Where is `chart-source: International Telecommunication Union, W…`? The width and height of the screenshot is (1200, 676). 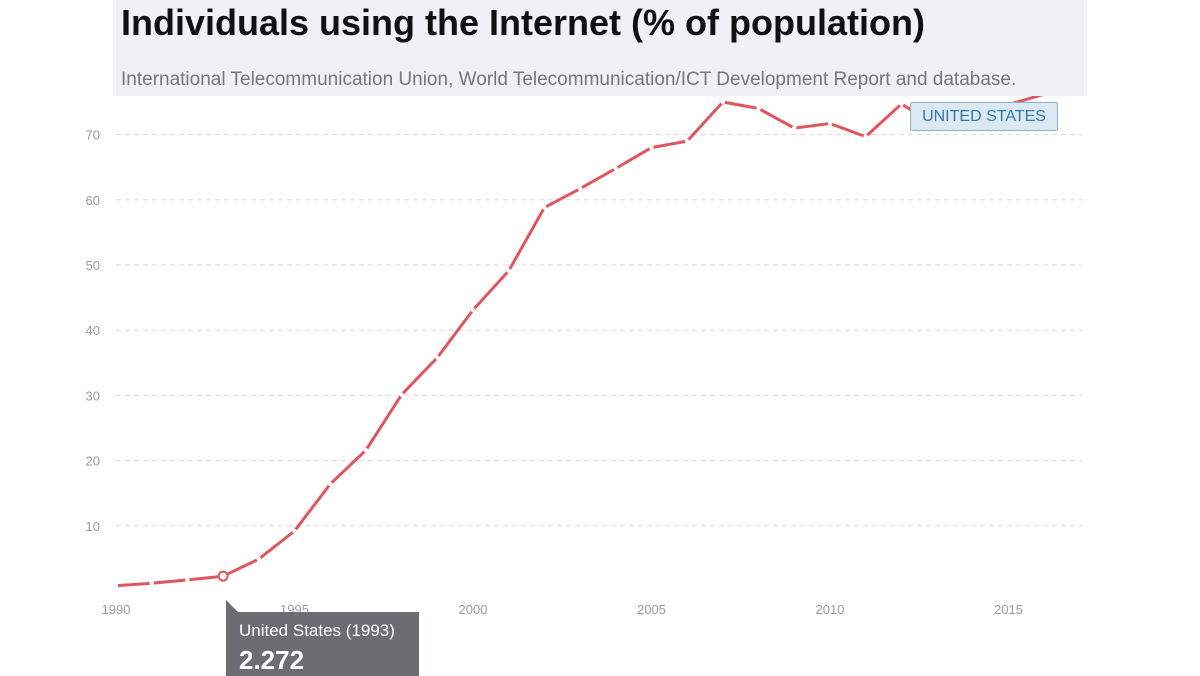 chart-source: International Telecommunication Union, W… is located at coordinates (569, 79).